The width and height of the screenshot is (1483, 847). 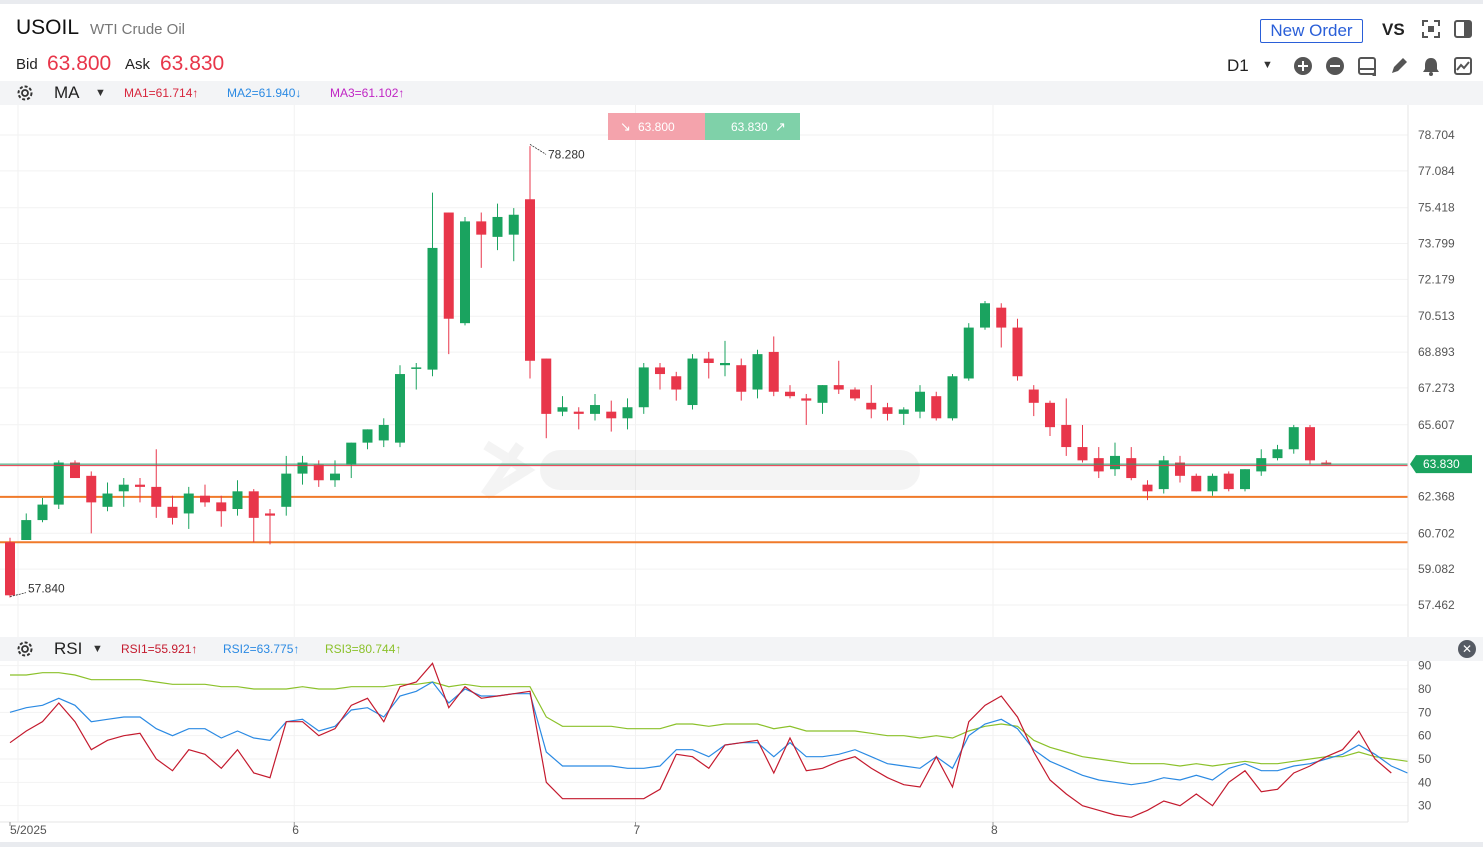 What do you see at coordinates (780, 126) in the screenshot?
I see `up-arrow-icon: ↗` at bounding box center [780, 126].